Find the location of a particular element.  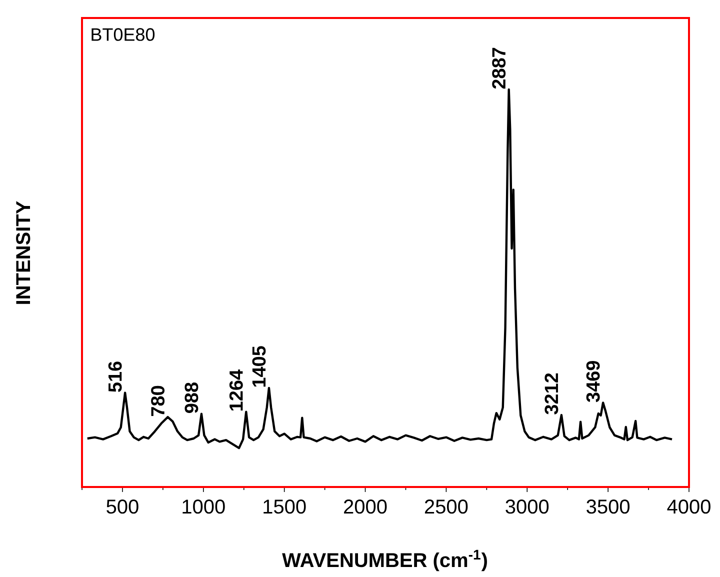

x-tick-label: 1000 is located at coordinates (203, 507).